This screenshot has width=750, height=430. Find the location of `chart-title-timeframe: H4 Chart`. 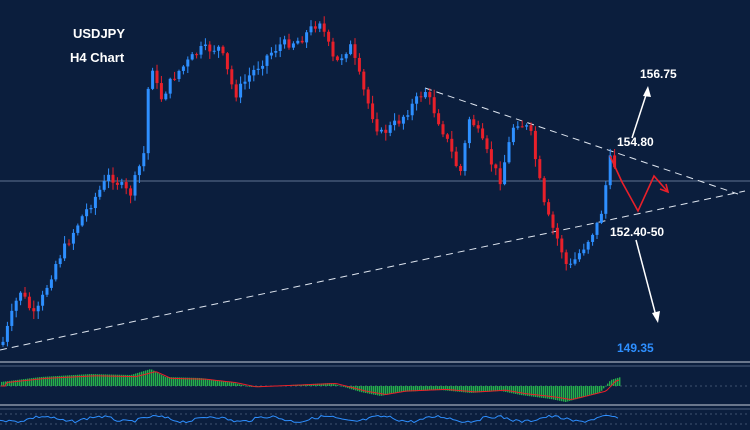

chart-title-timeframe: H4 Chart is located at coordinates (97, 57).